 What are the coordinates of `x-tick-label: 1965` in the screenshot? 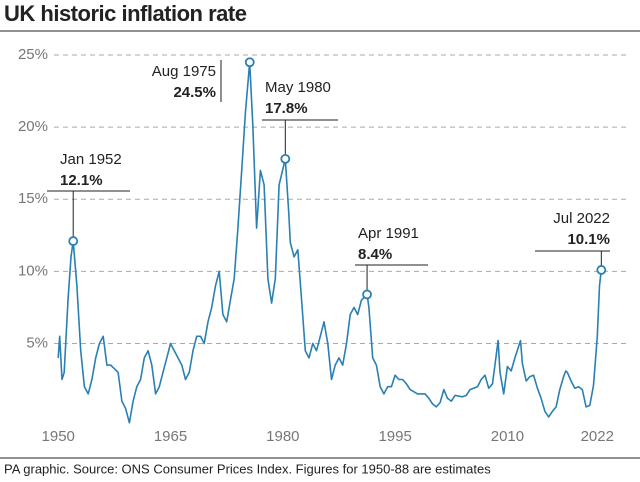 It's located at (170, 436).